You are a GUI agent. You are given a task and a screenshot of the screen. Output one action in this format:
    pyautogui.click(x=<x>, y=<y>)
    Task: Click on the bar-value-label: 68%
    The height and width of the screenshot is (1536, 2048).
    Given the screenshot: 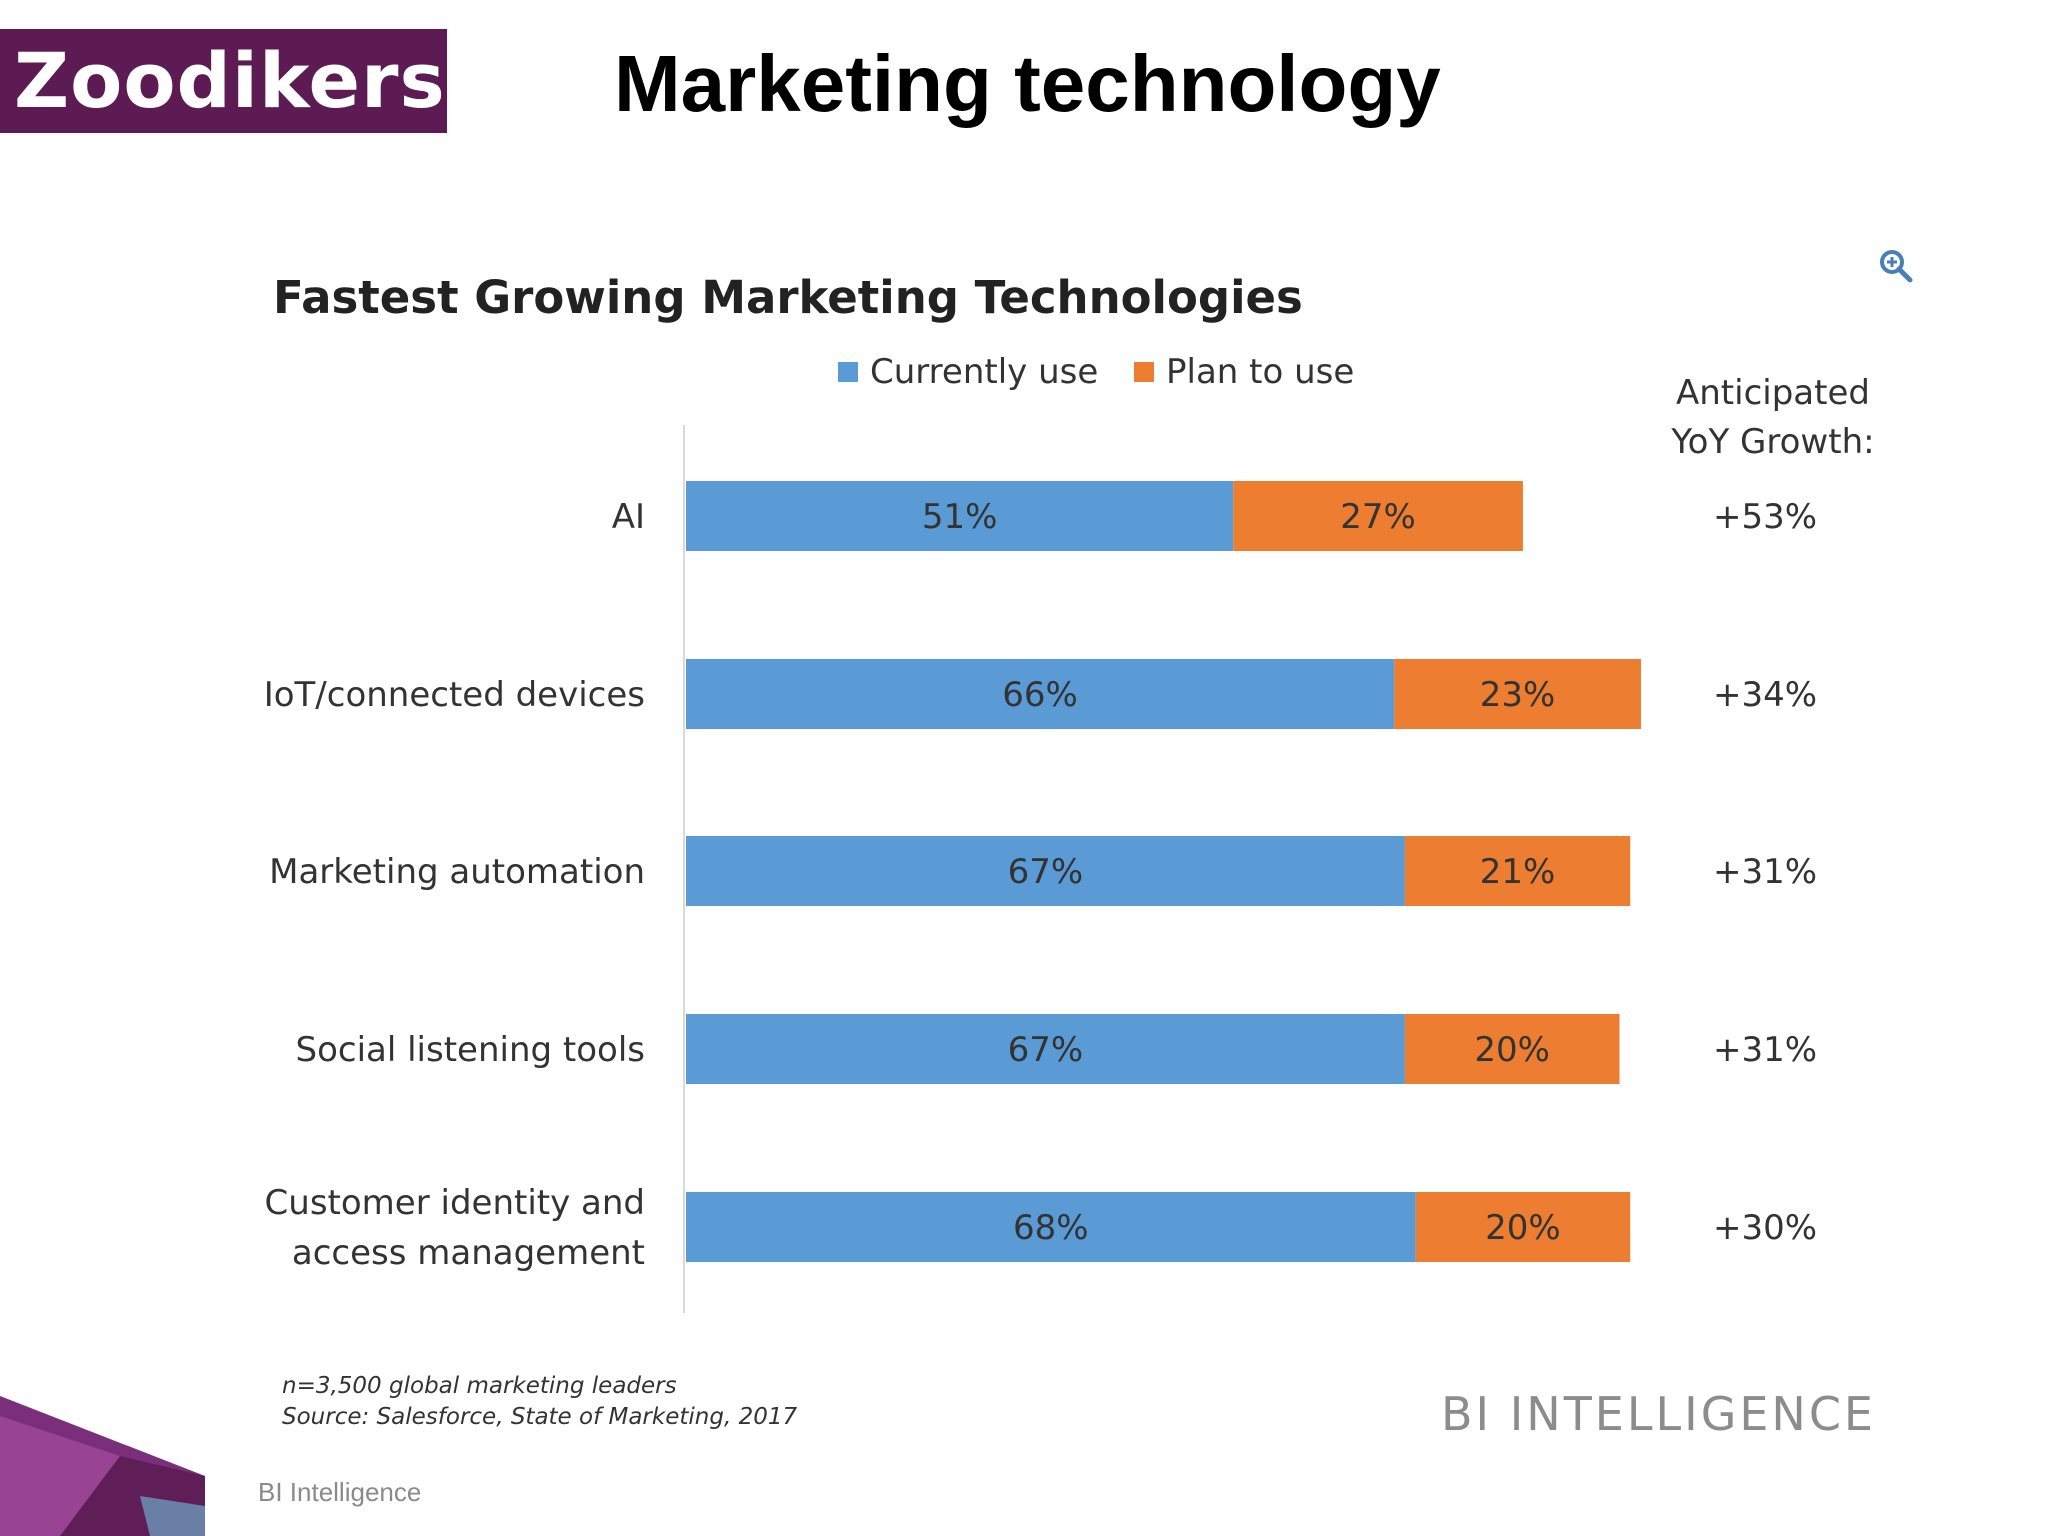 What is the action you would take?
    pyautogui.click(x=1051, y=1228)
    